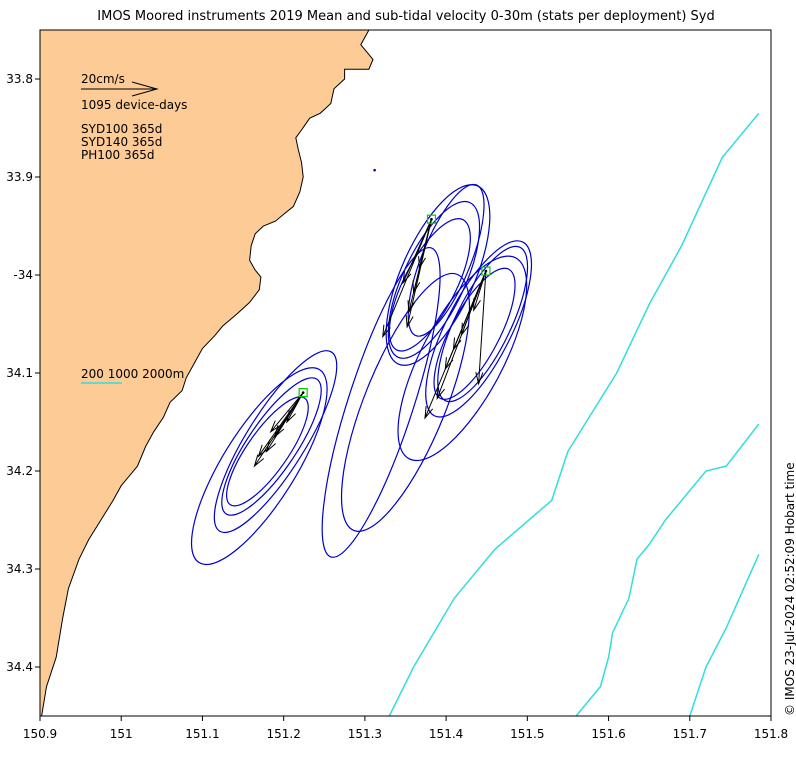 The height and width of the screenshot is (760, 796). I want to click on x-tick-label: 150.9, so click(40, 734).